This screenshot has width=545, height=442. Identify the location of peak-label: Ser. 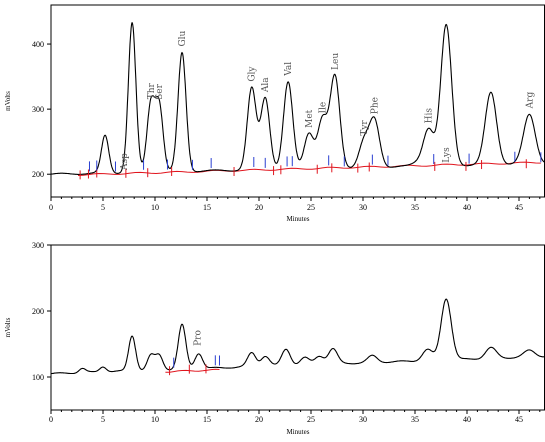
(160, 91).